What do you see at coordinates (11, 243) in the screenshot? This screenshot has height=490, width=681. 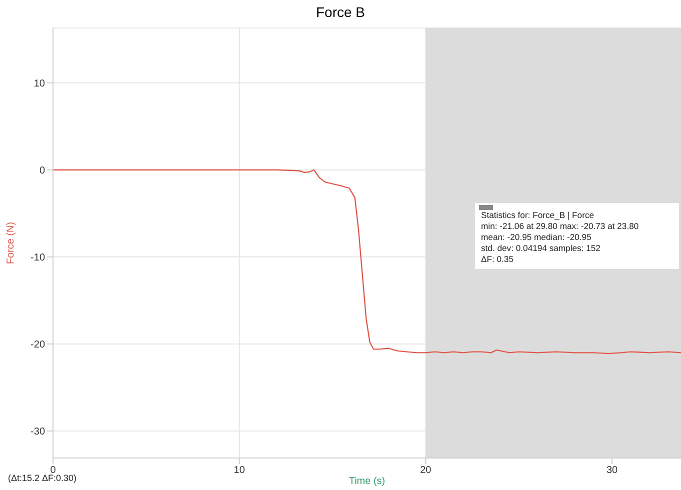 I see `y-axis-title: Force (N)` at bounding box center [11, 243].